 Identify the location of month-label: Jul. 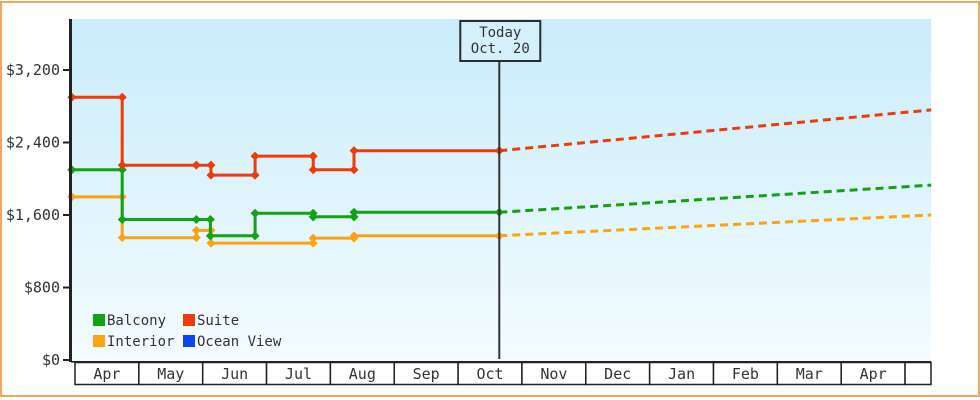
(298, 374).